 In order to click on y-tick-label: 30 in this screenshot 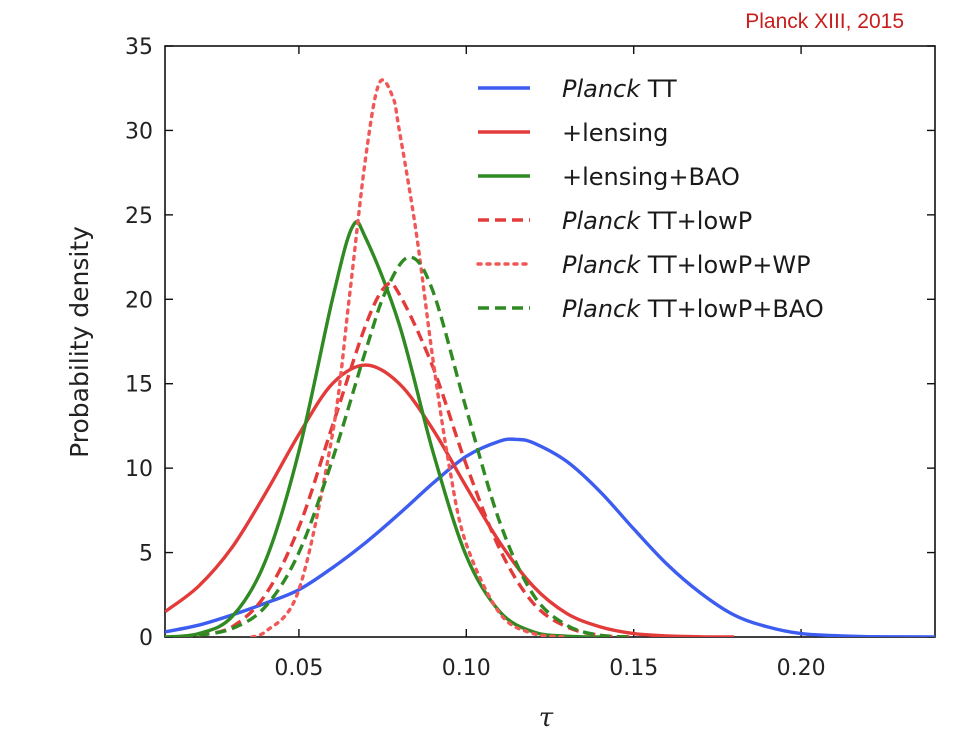, I will do `click(139, 131)`.